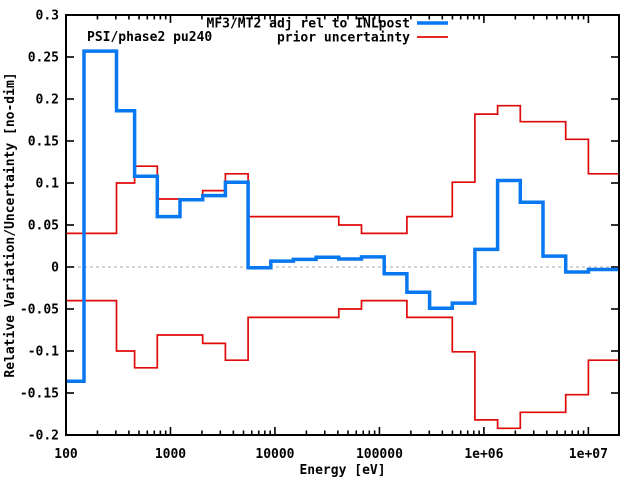 The image size is (640, 480). What do you see at coordinates (274, 454) in the screenshot?
I see `x-tick-label: 10000` at bounding box center [274, 454].